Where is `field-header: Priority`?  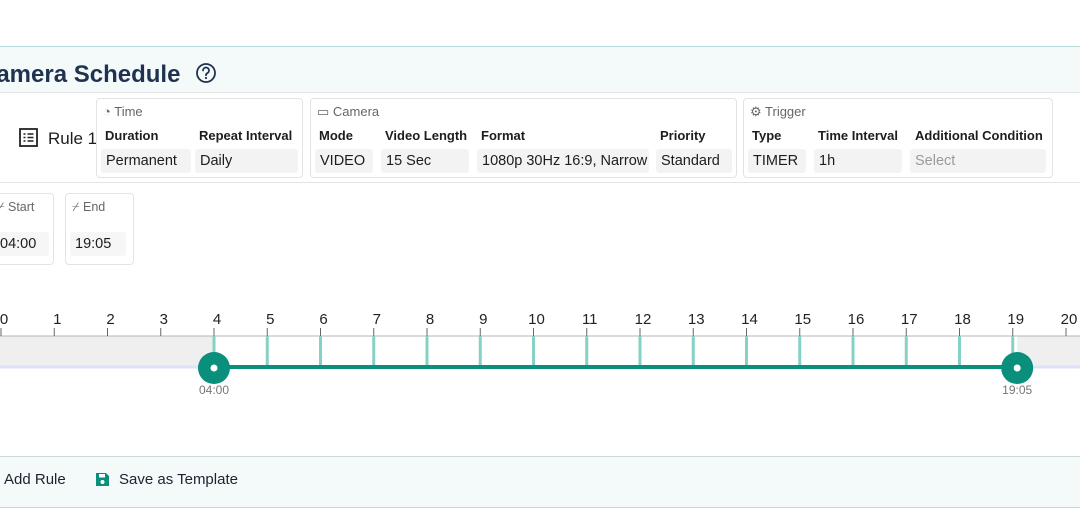
field-header: Priority is located at coordinates (683, 135).